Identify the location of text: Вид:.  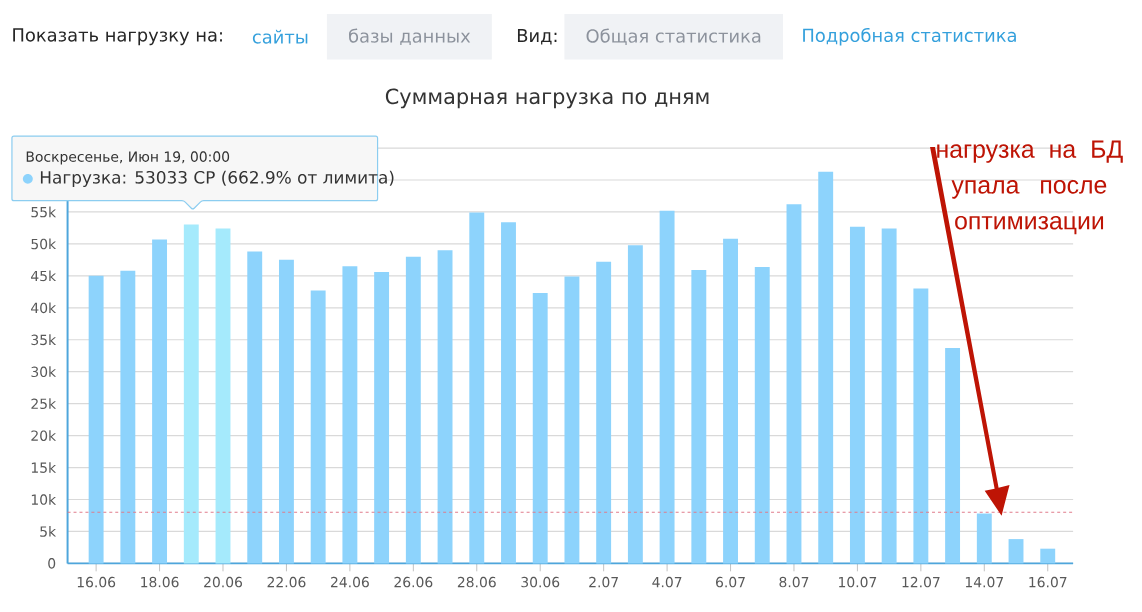
(537, 36).